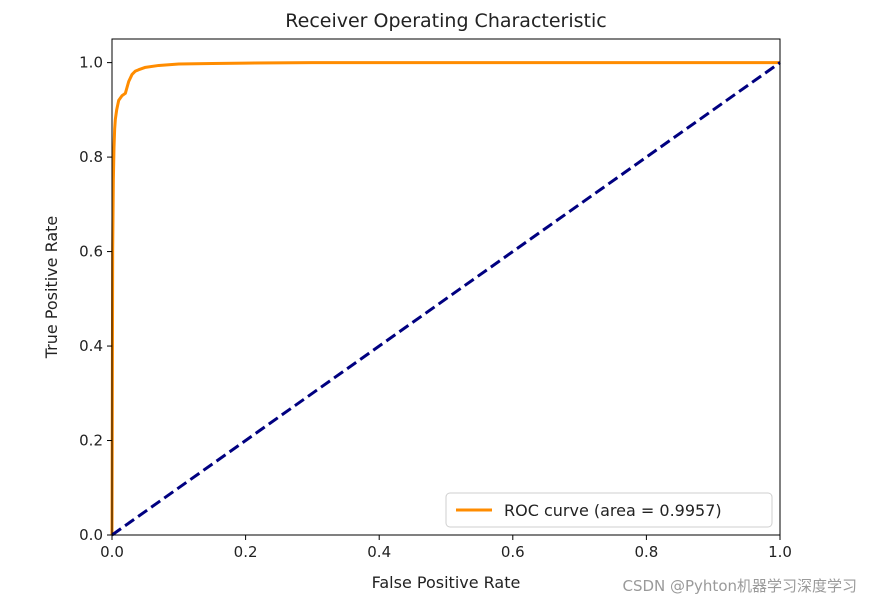  What do you see at coordinates (613, 510) in the screenshot?
I see `legend-label: ROC curve (area = 0.9957)` at bounding box center [613, 510].